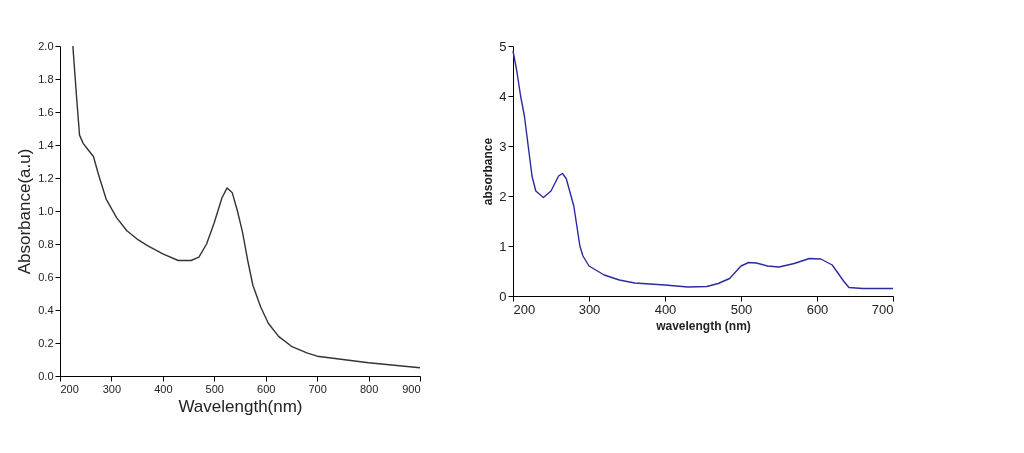 The image size is (1024, 453). What do you see at coordinates (488, 171) in the screenshot?
I see `y-axis-title: absorbance` at bounding box center [488, 171].